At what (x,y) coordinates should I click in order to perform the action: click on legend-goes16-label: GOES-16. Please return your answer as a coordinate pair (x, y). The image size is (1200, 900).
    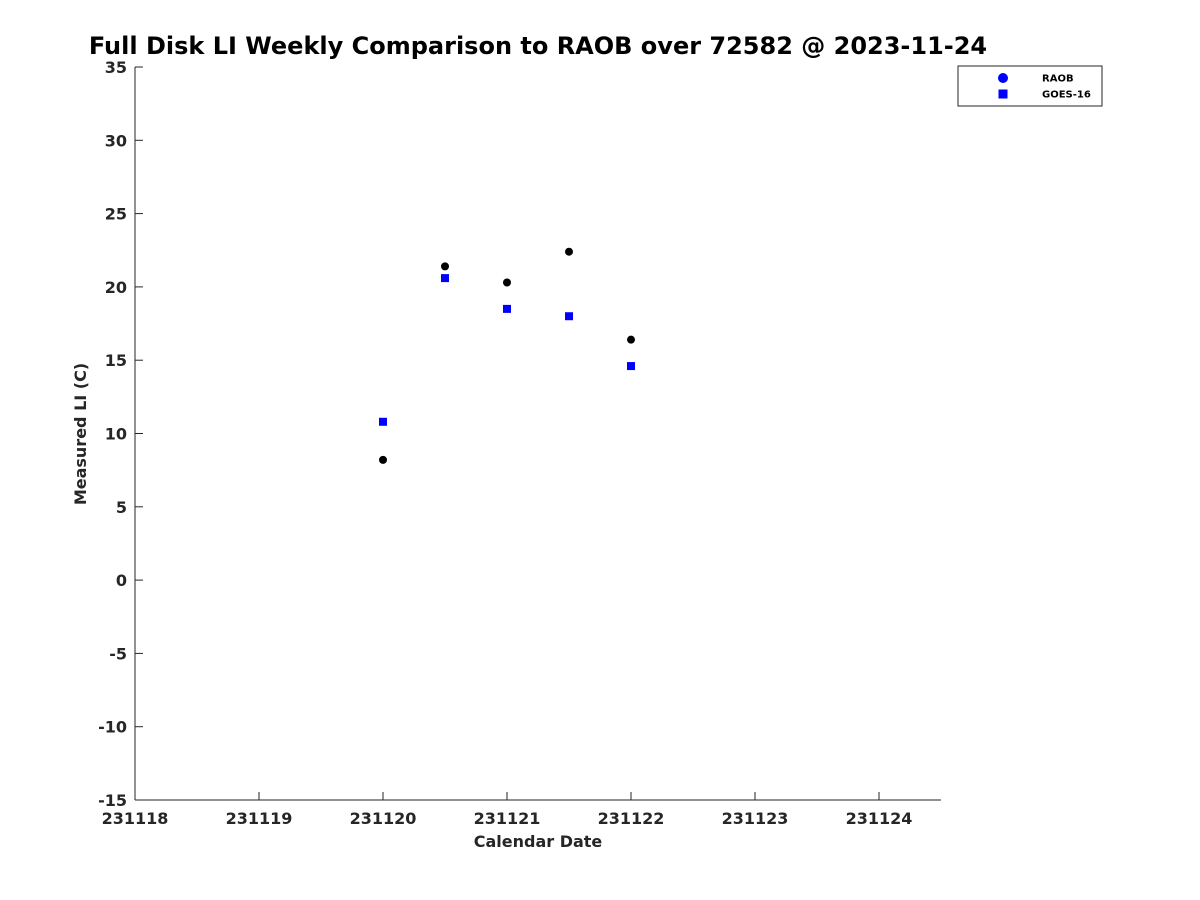
    Looking at the image, I should click on (1066, 95).